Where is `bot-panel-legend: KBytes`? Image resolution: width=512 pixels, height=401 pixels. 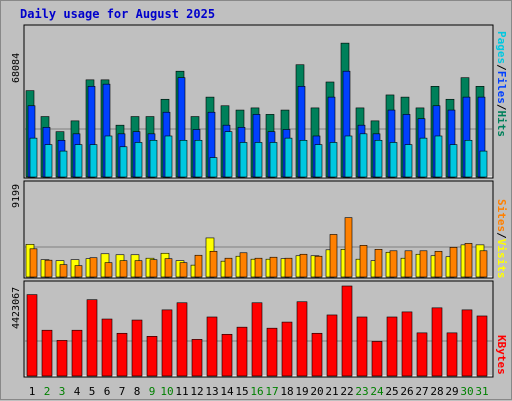 bot-panel-legend: KBytes is located at coordinates (501, 355).